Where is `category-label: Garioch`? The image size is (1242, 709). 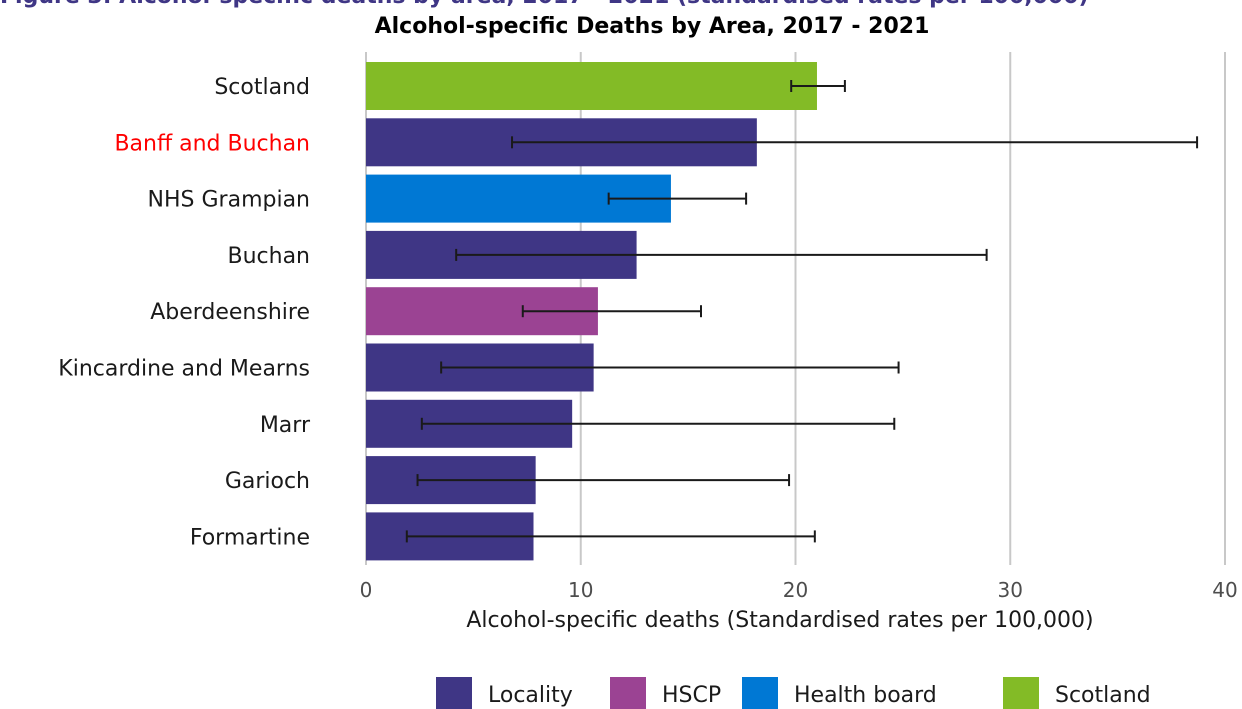 category-label: Garioch is located at coordinates (267, 481).